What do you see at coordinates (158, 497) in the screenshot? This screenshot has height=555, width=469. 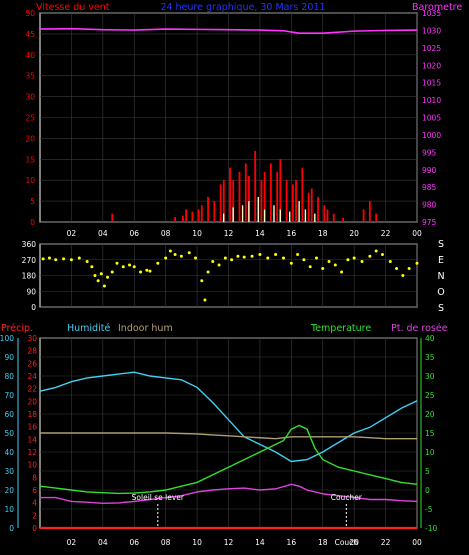 I see `sun-event-label: Soleil se lever` at bounding box center [158, 497].